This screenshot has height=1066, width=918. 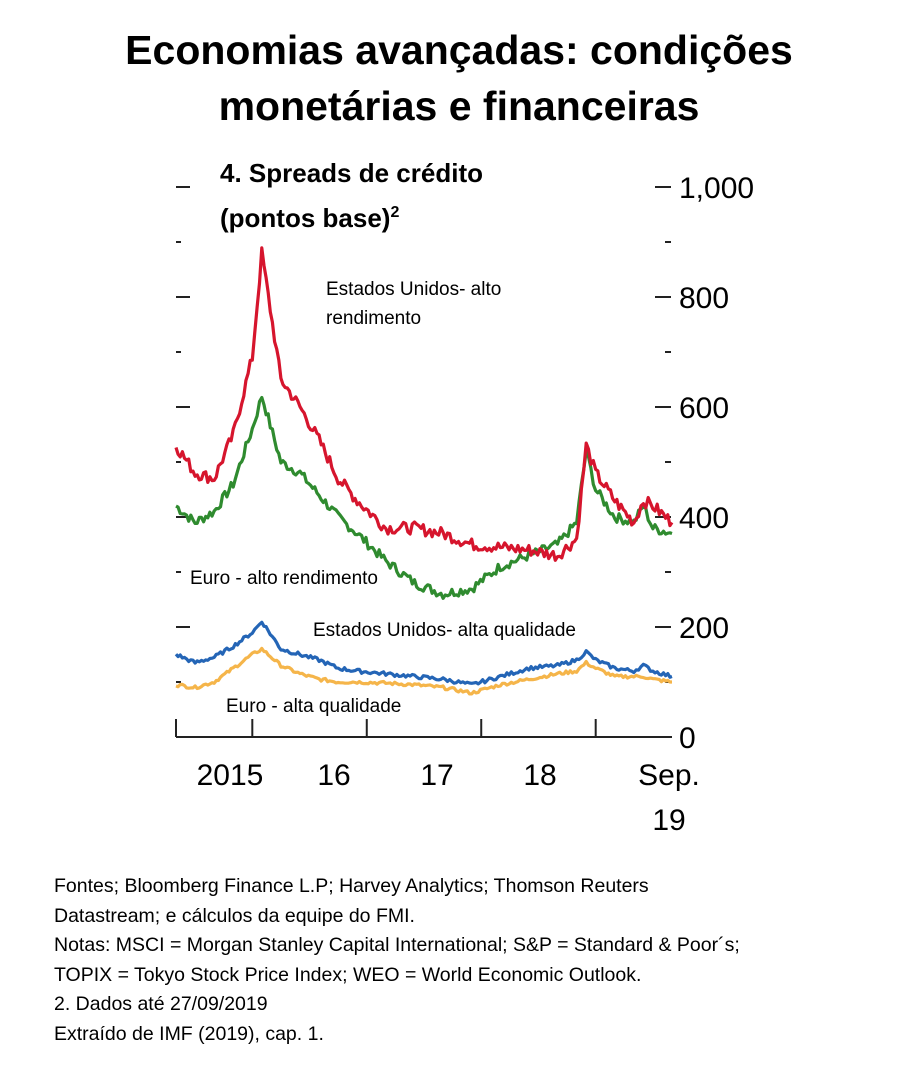 I want to click on x-tick-label: 17, so click(x=436, y=775).